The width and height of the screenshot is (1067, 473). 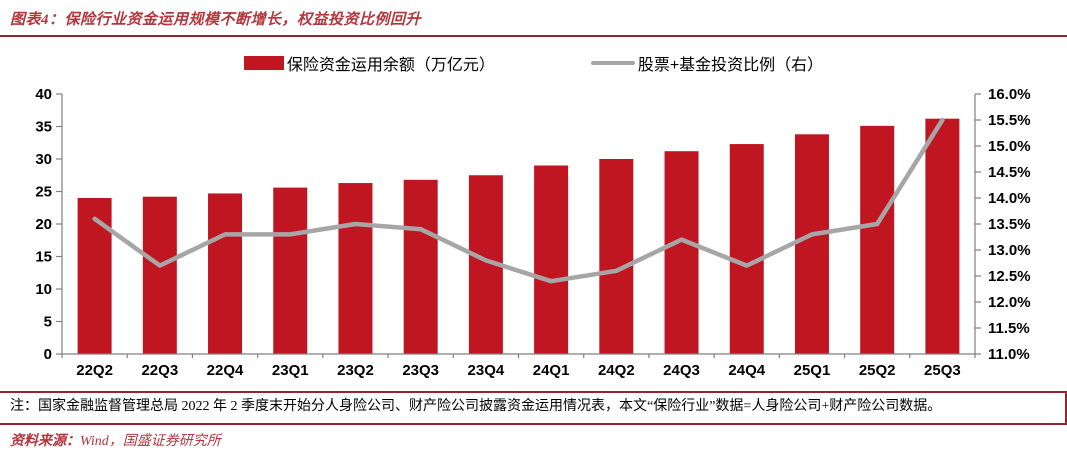 I want to click on right-tick-label: 11.0%, so click(x=1009, y=354).